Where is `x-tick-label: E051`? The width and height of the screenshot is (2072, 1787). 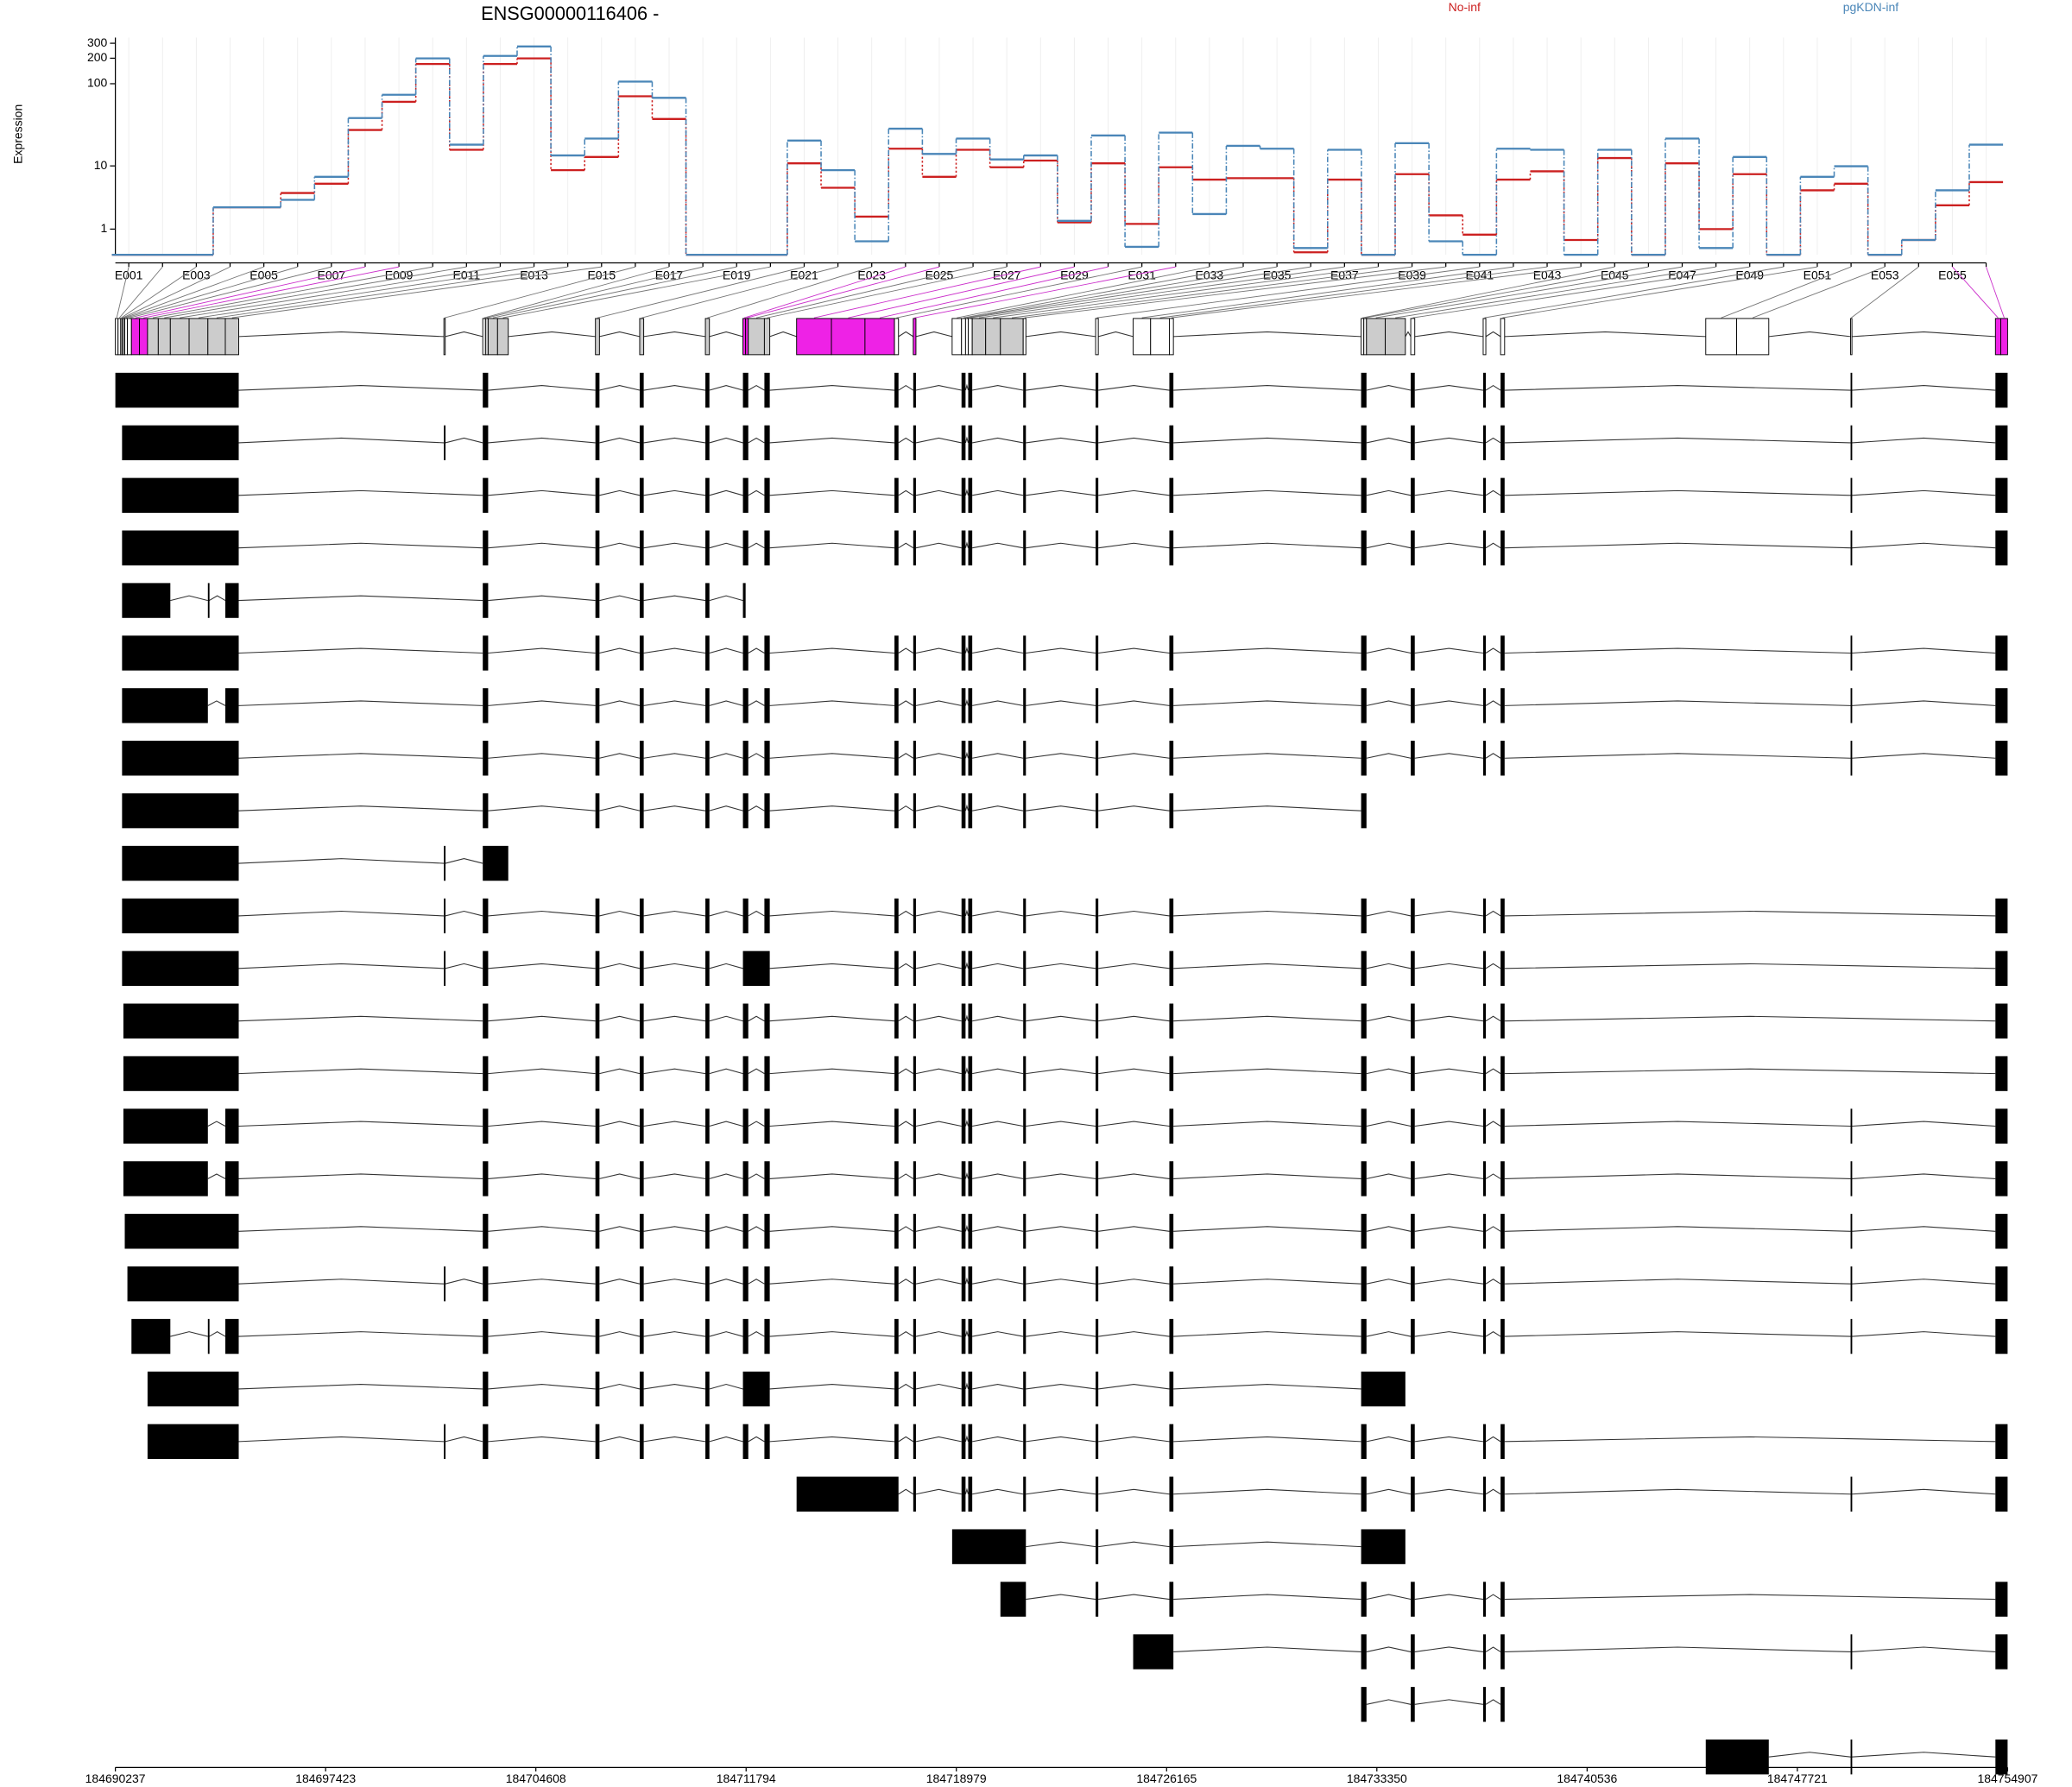 x-tick-label: E051 is located at coordinates (1818, 275).